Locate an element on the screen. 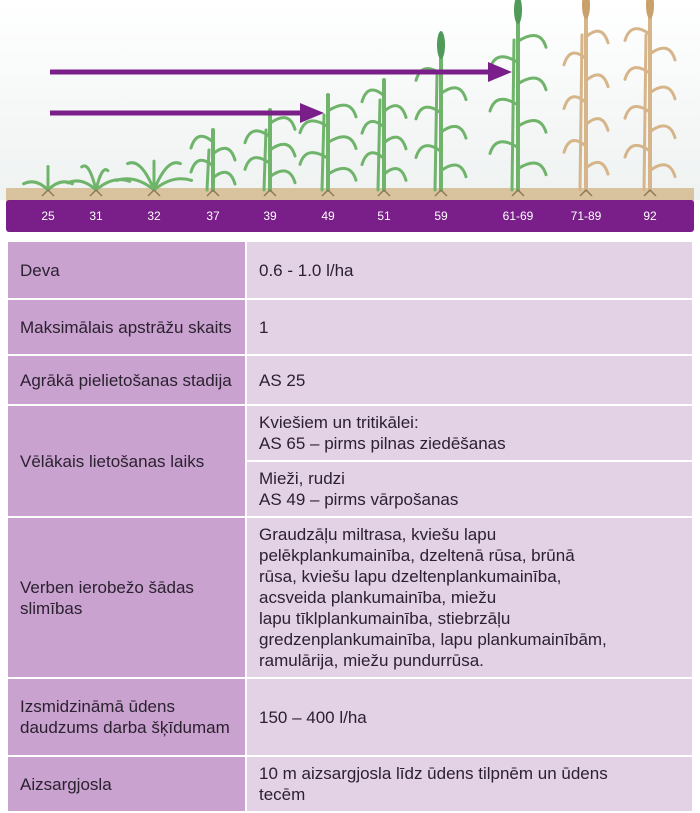 Image resolution: width=700 pixels, height=813 pixels. row-value: 150 – 400 l/ha is located at coordinates (469, 717).